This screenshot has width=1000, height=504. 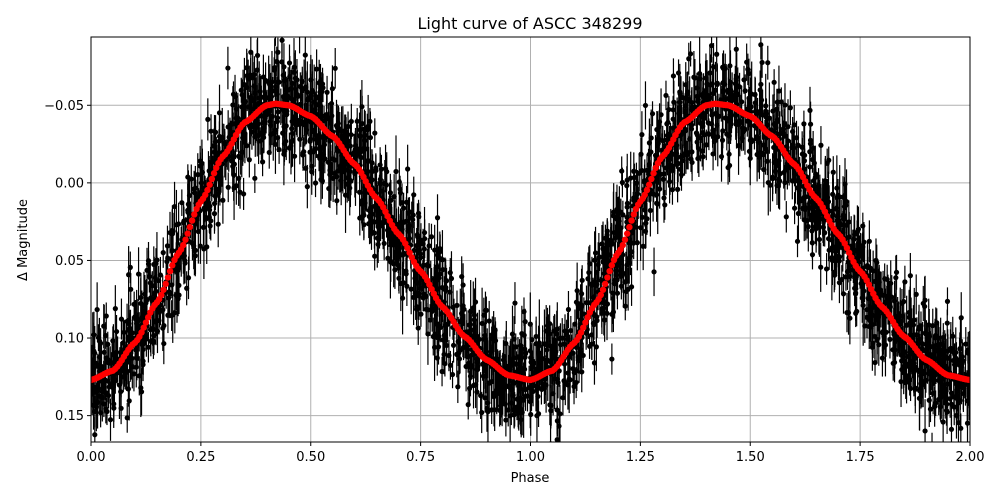 I want to click on chart-title: Light curve of ASCC 348299, so click(x=529, y=23).